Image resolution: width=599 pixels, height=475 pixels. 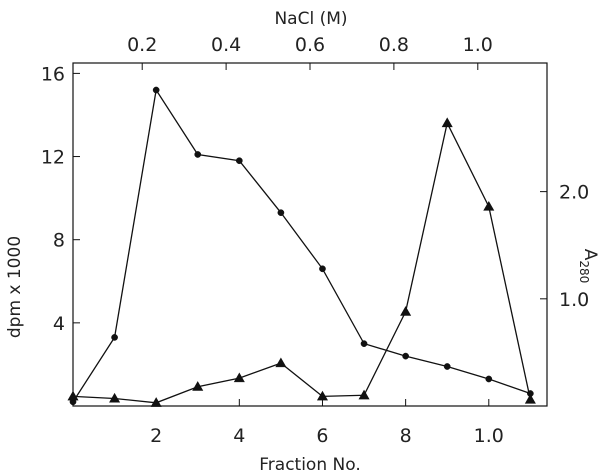 I want to click on top-x-tick-label: 0.4, so click(x=226, y=45).